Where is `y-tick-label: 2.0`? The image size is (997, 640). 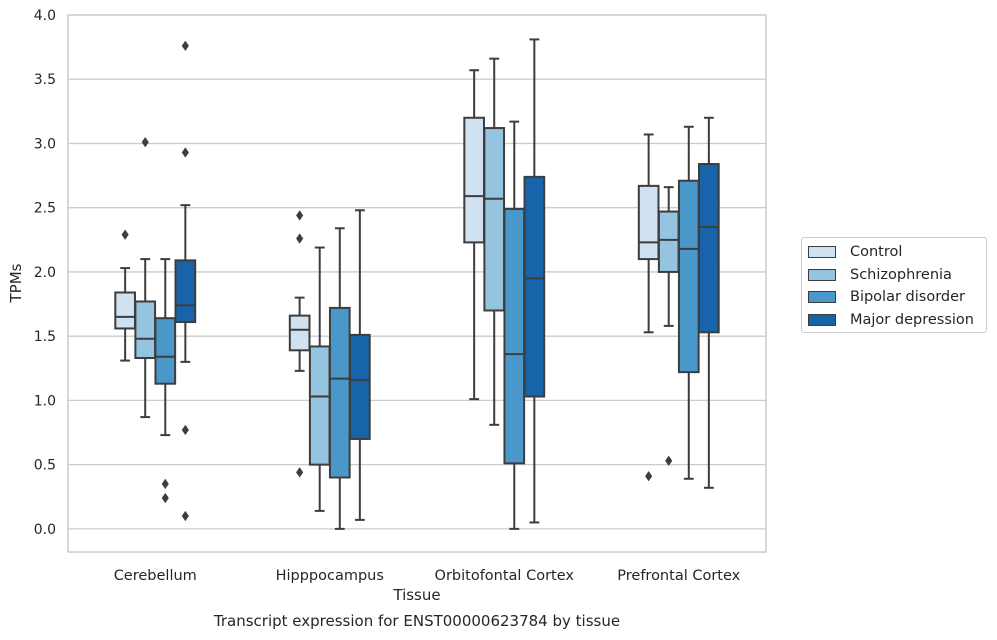 y-tick-label: 2.0 is located at coordinates (45, 273).